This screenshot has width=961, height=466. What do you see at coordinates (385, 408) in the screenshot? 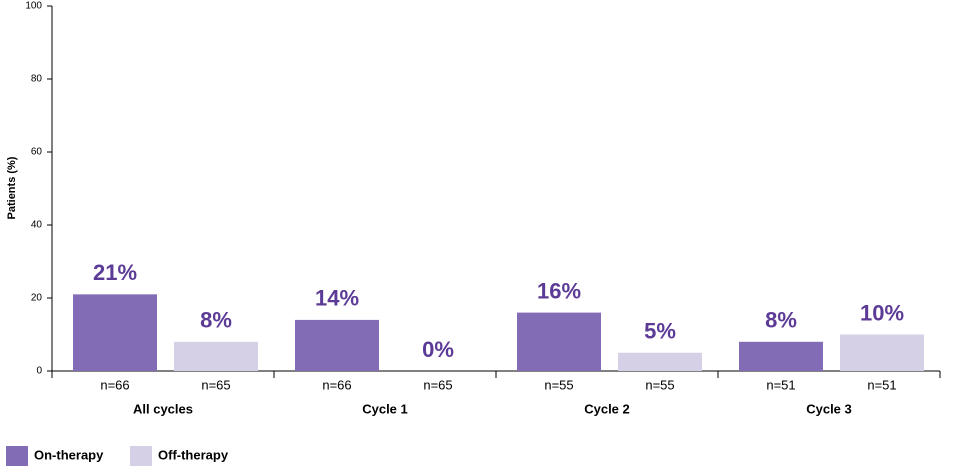
I see `x-tick-label: Cycle 1` at bounding box center [385, 408].